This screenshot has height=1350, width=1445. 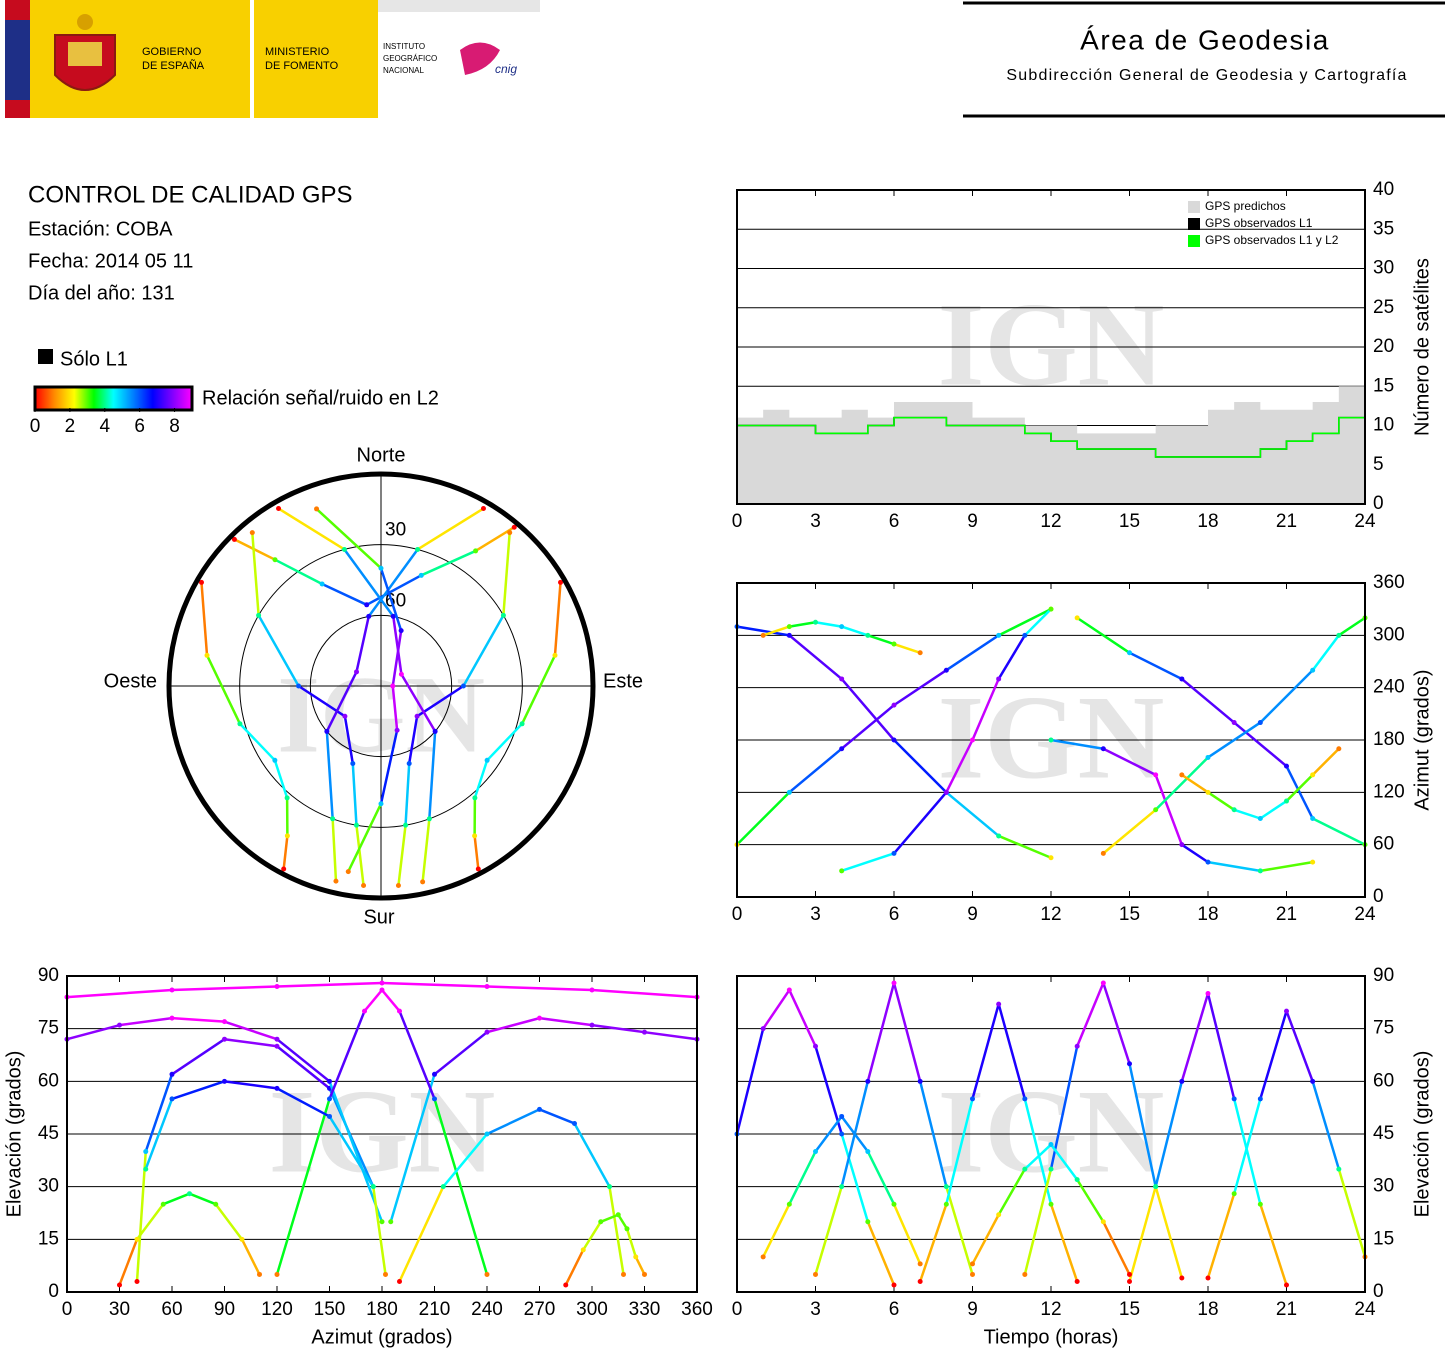 I want to click on y-tick-label: 75, so click(x=1383, y=1028).